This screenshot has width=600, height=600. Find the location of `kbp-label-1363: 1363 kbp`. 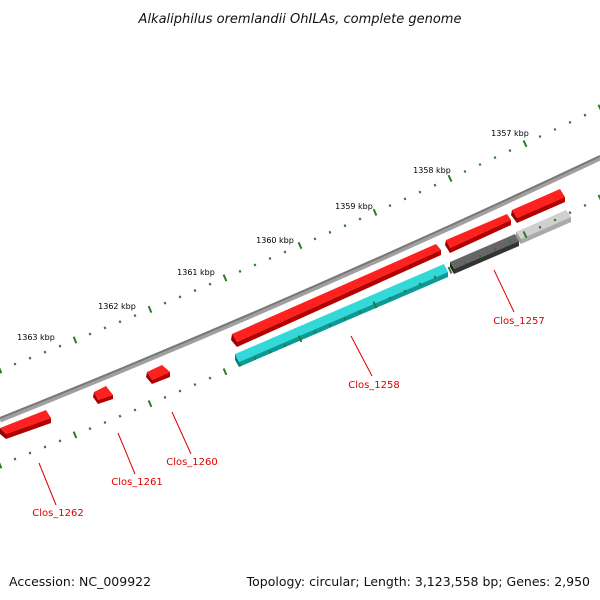

kbp-label-1363: 1363 kbp is located at coordinates (36, 337).